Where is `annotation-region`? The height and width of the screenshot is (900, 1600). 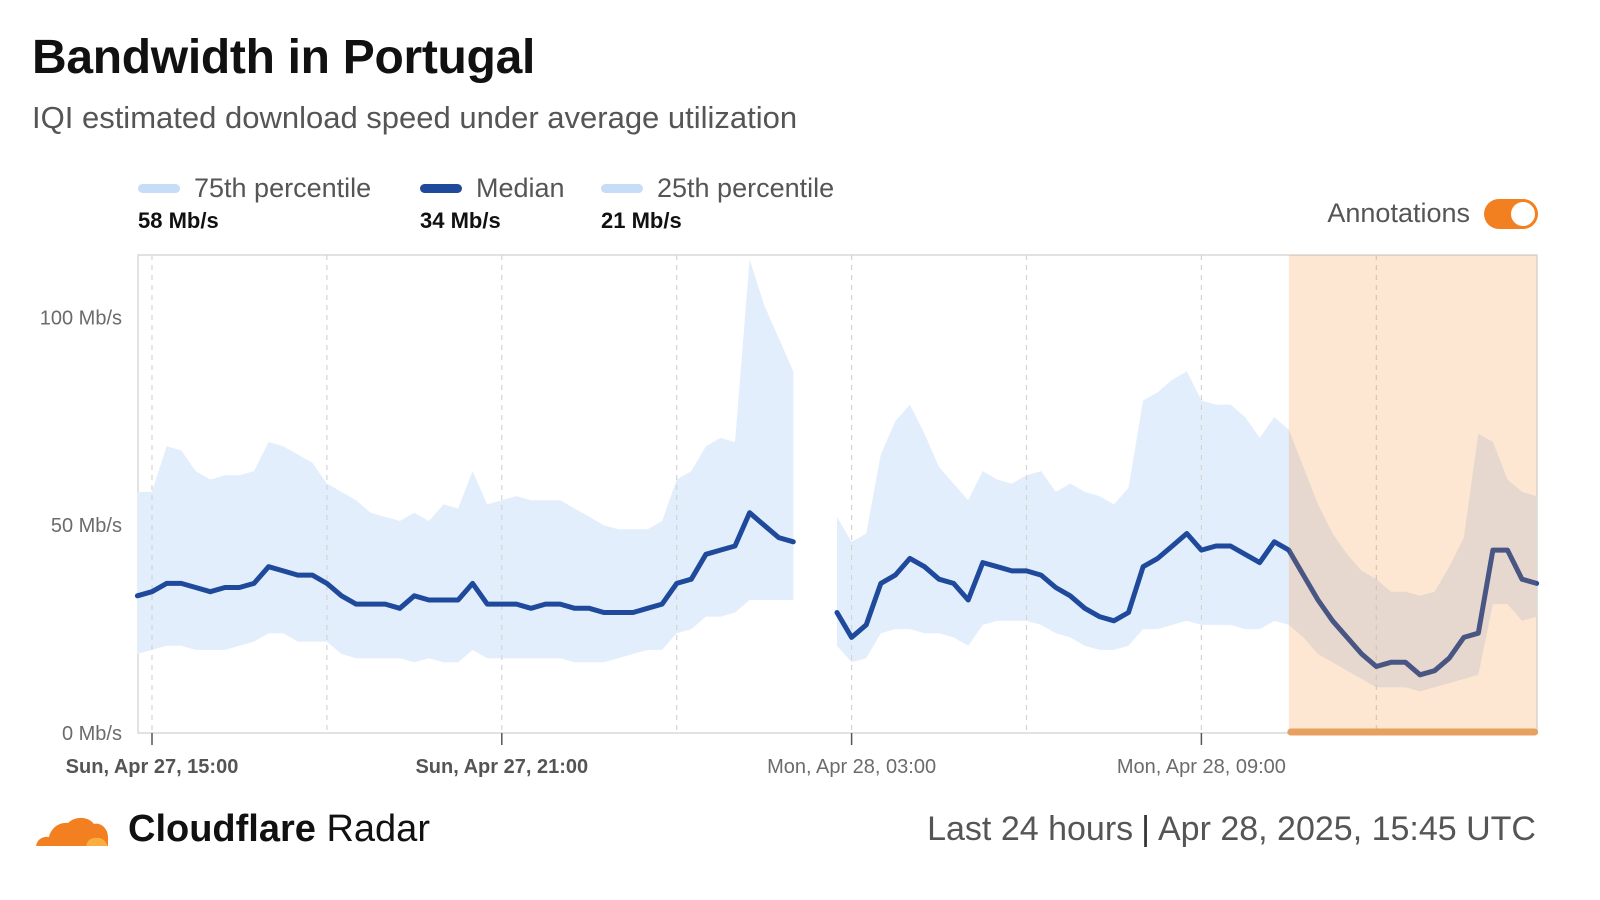 annotation-region is located at coordinates (1412, 494).